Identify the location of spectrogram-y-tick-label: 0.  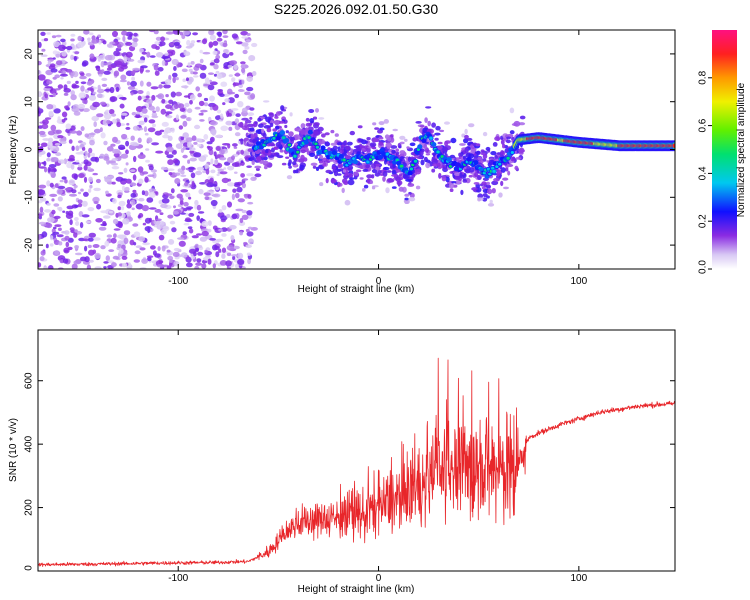
(29, 149).